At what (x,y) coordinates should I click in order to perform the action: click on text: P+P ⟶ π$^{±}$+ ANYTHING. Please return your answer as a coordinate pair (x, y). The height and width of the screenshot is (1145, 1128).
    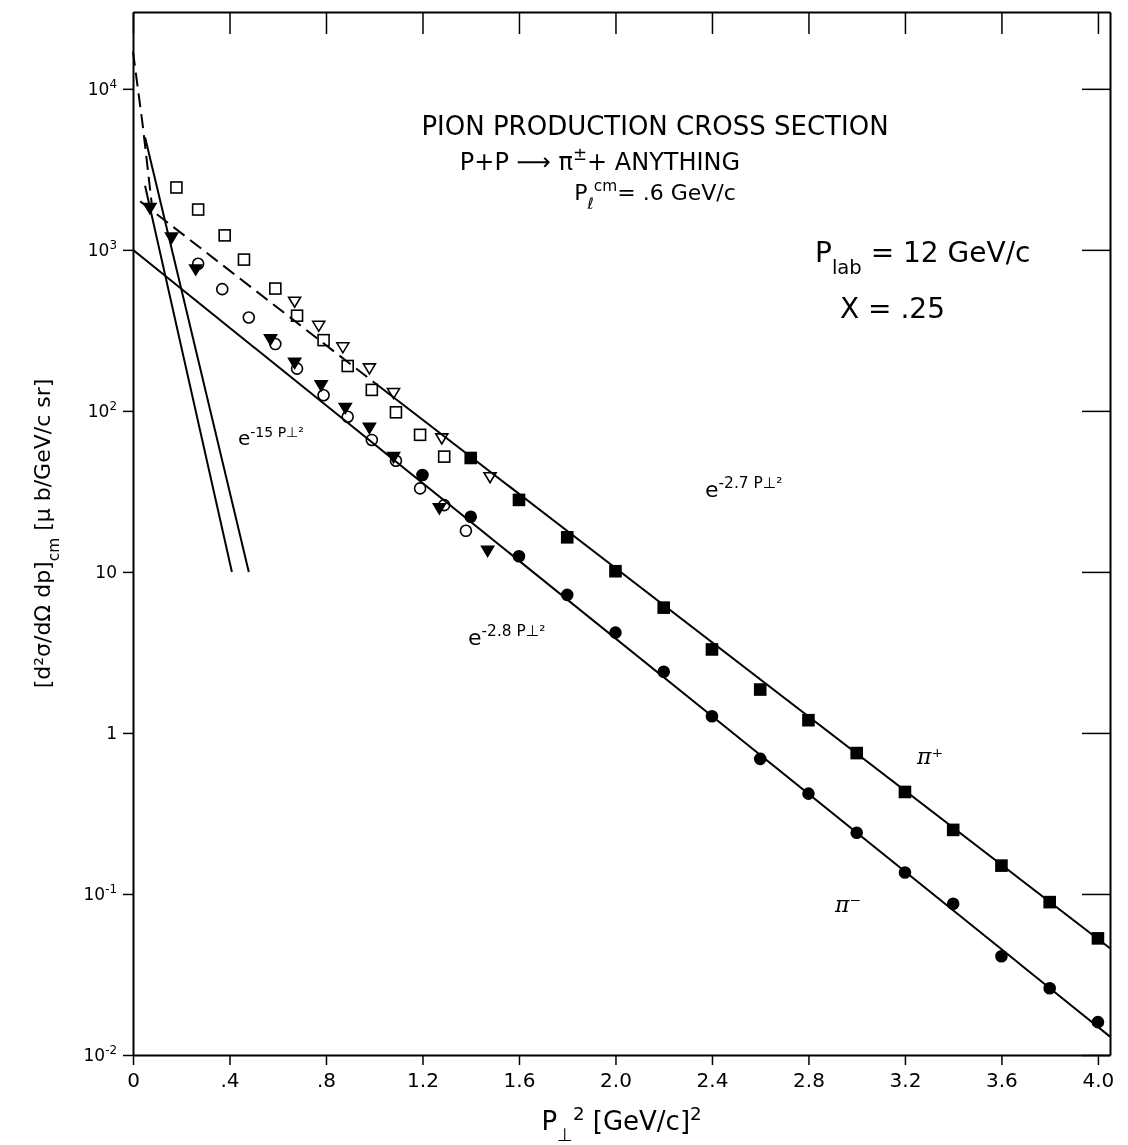
    Looking at the image, I should click on (600, 160).